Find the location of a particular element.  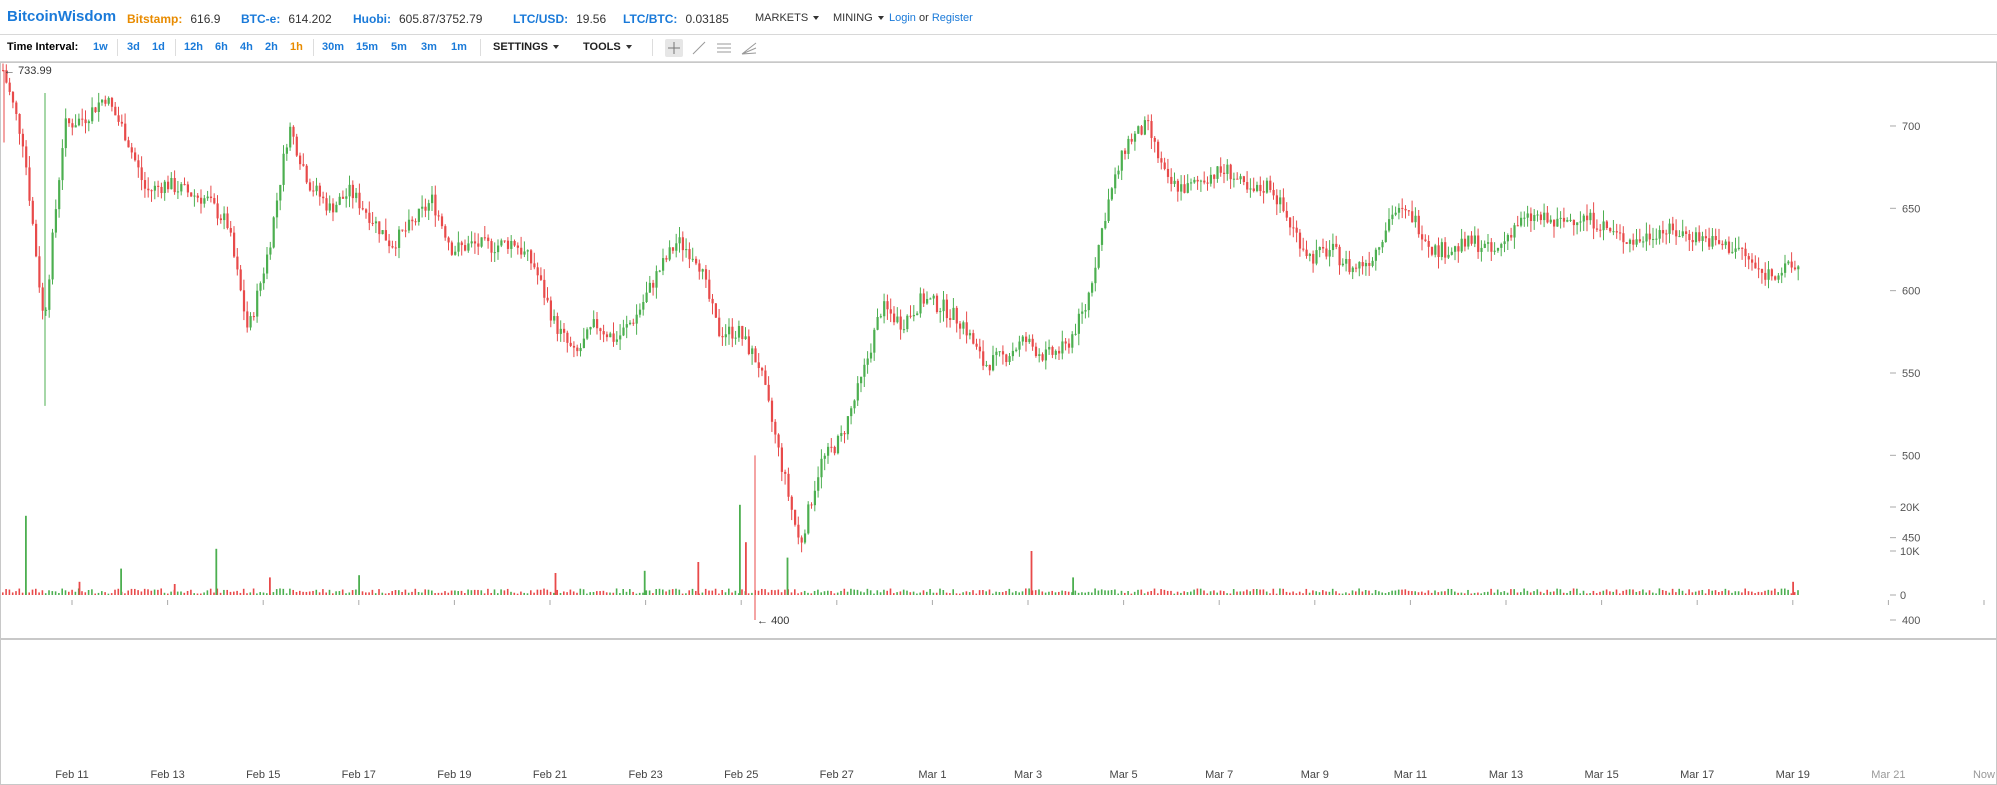

ticker-bitstamp: Bitstamp: 616.9 is located at coordinates (173, 19).